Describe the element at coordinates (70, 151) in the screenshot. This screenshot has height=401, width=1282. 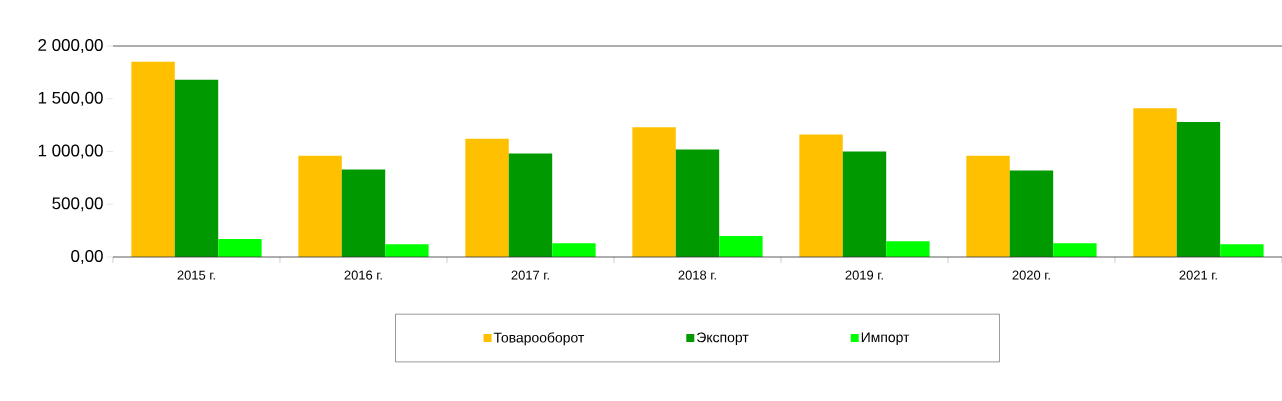
I see `y-tick-label: 1 000,00` at that location.